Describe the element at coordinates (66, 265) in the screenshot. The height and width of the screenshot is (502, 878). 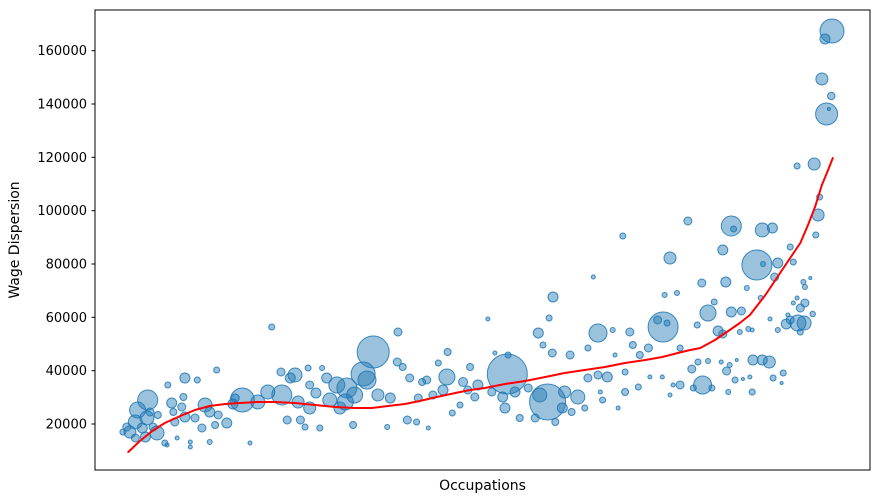
I see `y-tick-label: 80000` at that location.